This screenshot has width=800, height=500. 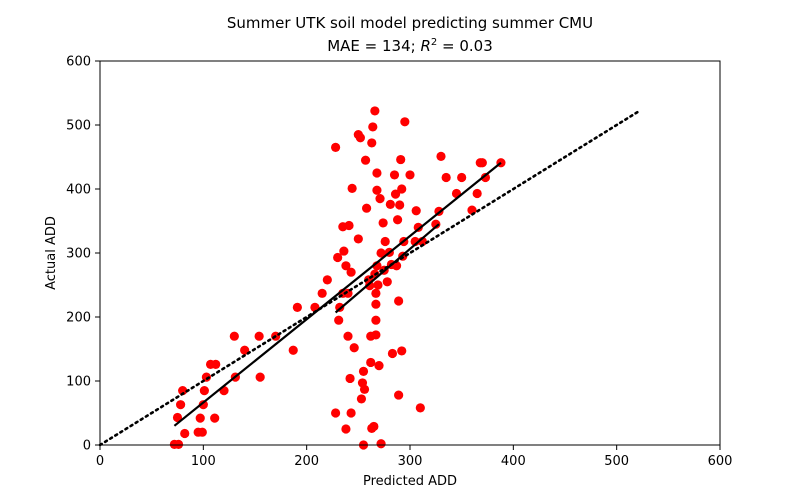 I want to click on x-tick-label: 600, so click(x=720, y=461).